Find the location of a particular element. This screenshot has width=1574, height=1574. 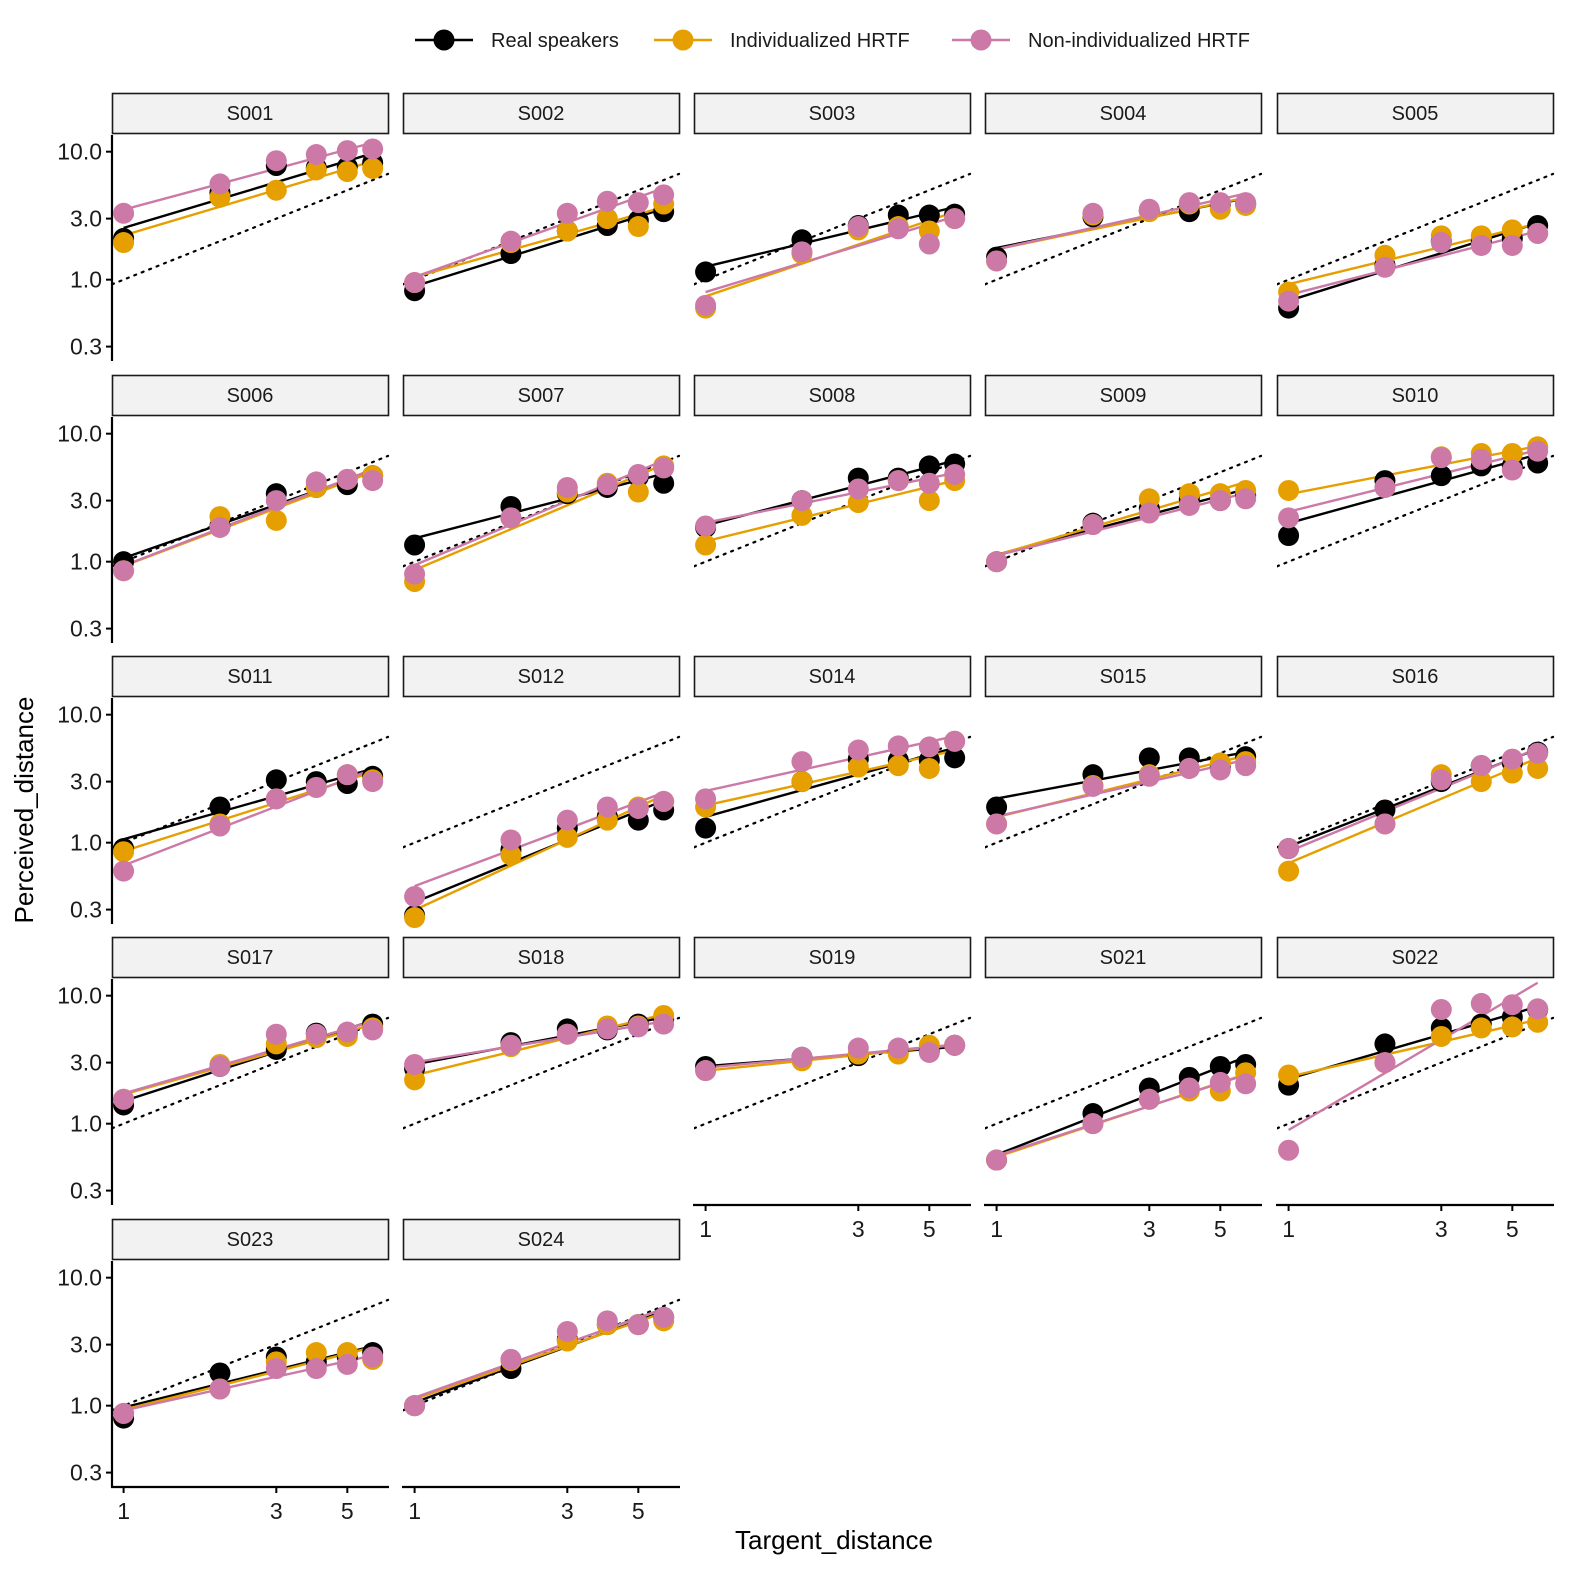

facet-strip-label: S019 is located at coordinates (832, 958).